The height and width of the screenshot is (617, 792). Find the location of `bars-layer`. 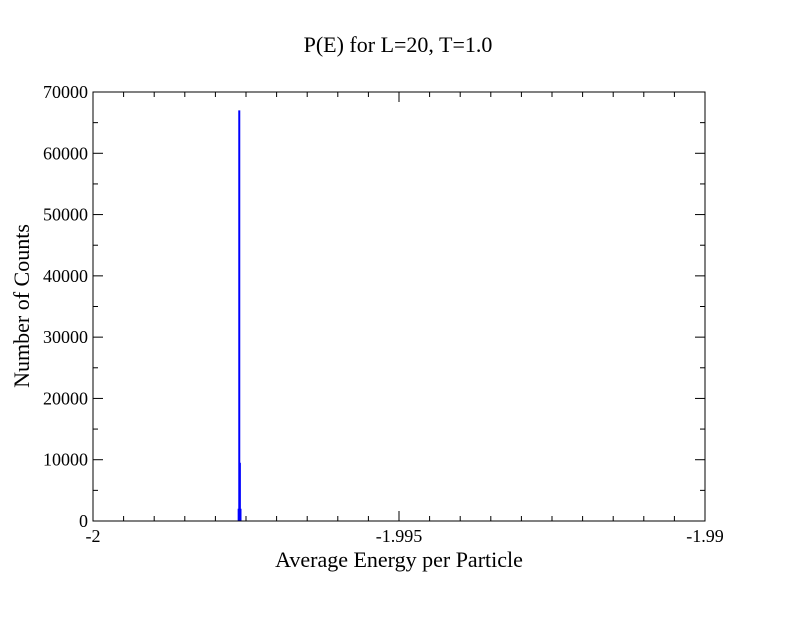

bars-layer is located at coordinates (239, 315).